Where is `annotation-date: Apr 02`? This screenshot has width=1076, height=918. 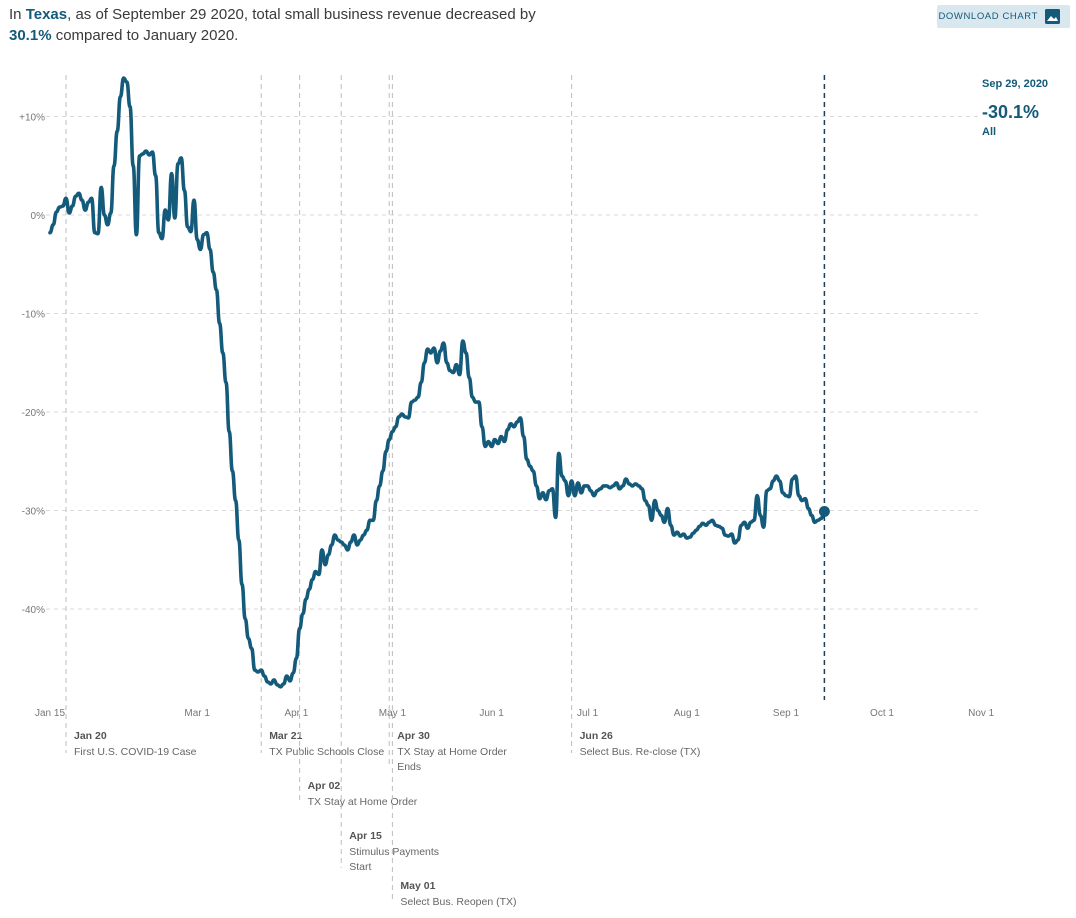
annotation-date: Apr 02 is located at coordinates (324, 786).